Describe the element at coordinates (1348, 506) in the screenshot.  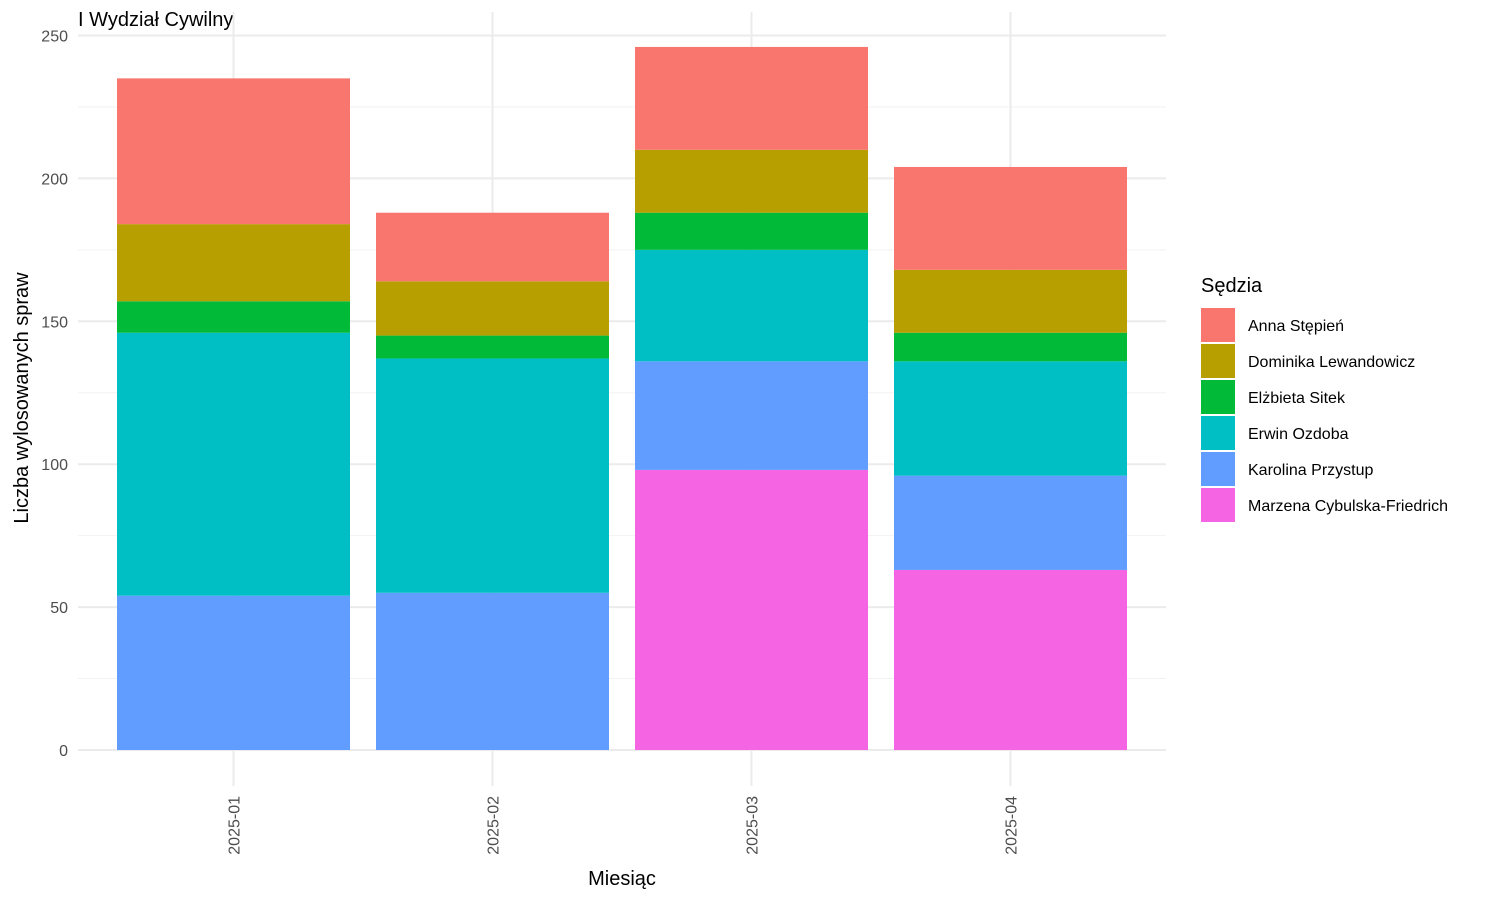
I see `legend-label: Marzena Cybulska-Friedrich` at that location.